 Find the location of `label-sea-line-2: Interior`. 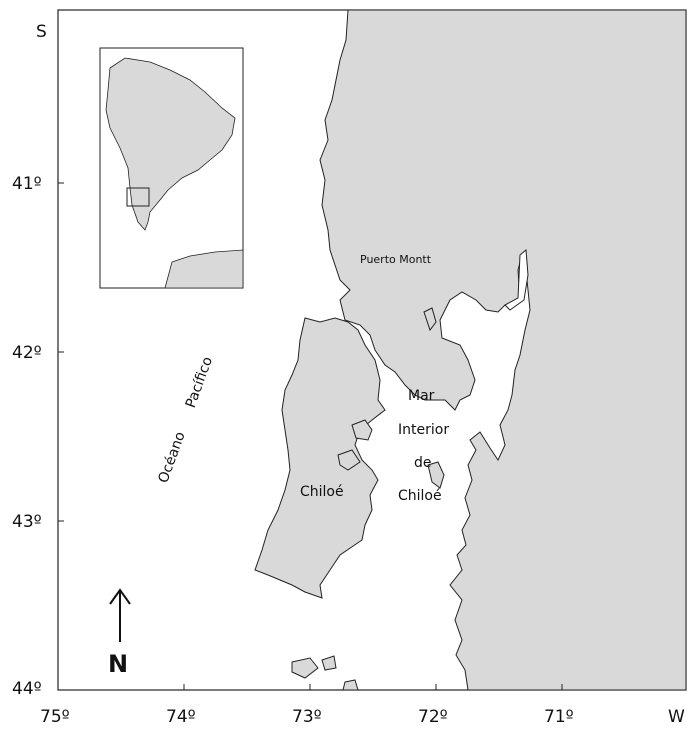

label-sea-line-2: Interior is located at coordinates (423, 430).